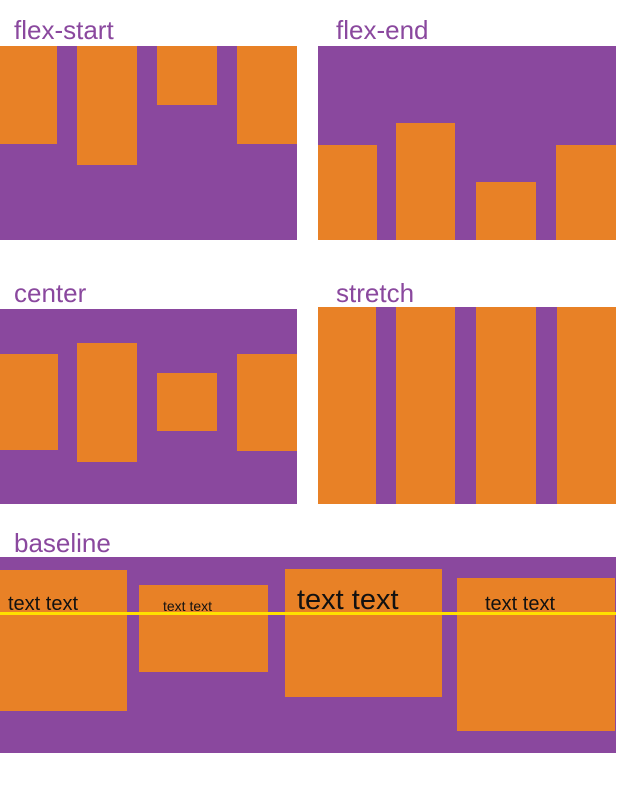 The image size is (617, 786). What do you see at coordinates (62, 543) in the screenshot?
I see `panel-label-baseline: baseline` at bounding box center [62, 543].